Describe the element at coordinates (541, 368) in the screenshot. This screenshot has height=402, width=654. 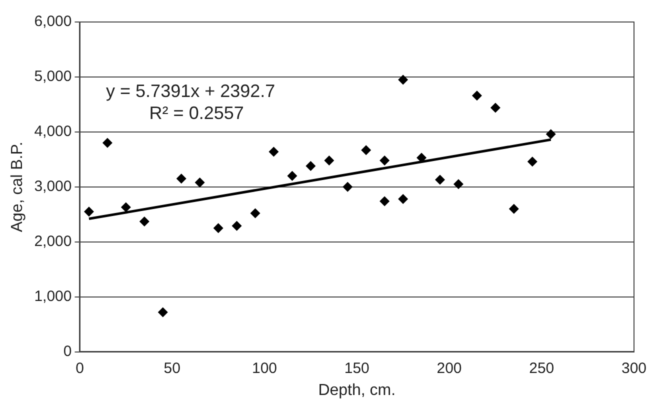
I see `x-tick-label: 250` at that location.